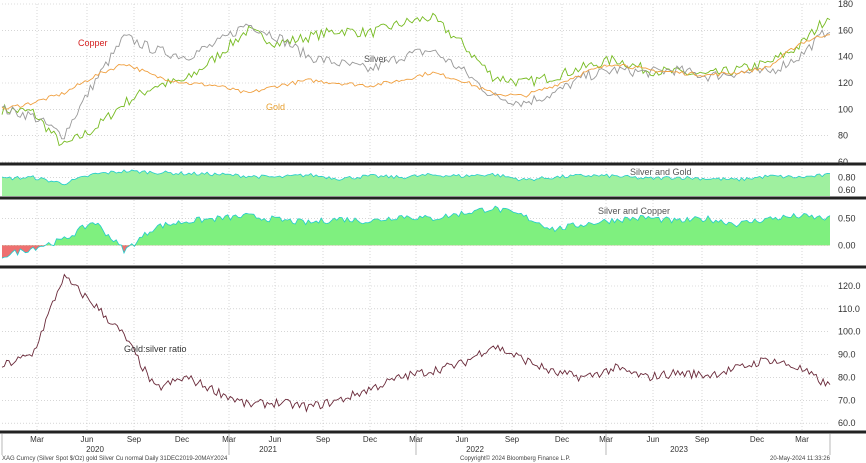  I want to click on y-tick-label: 60, so click(843, 162).